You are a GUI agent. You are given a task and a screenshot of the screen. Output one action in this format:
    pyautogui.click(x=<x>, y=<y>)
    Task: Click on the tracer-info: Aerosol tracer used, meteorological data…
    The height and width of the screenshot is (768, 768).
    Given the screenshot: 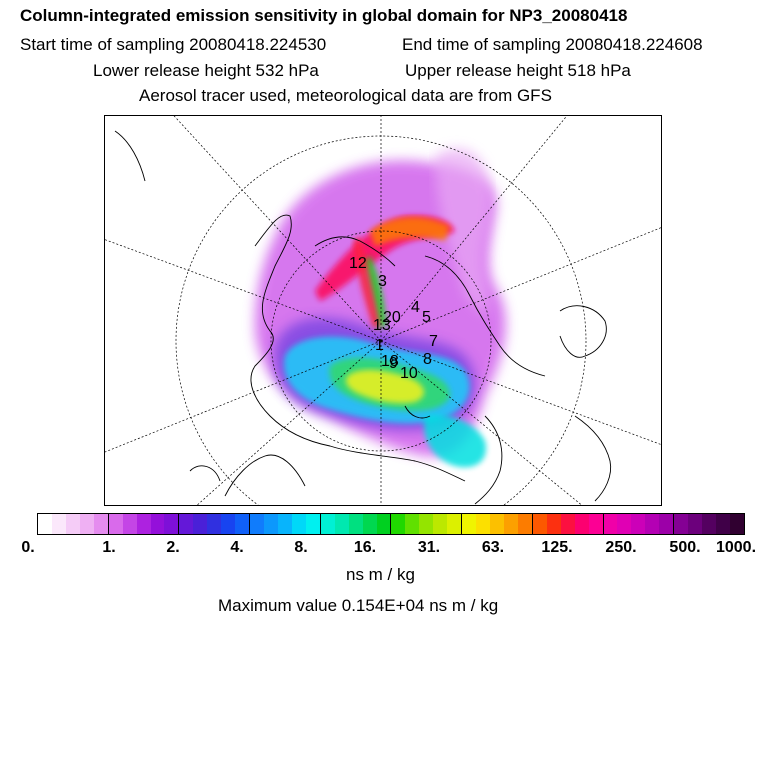 What is the action you would take?
    pyautogui.click(x=345, y=95)
    